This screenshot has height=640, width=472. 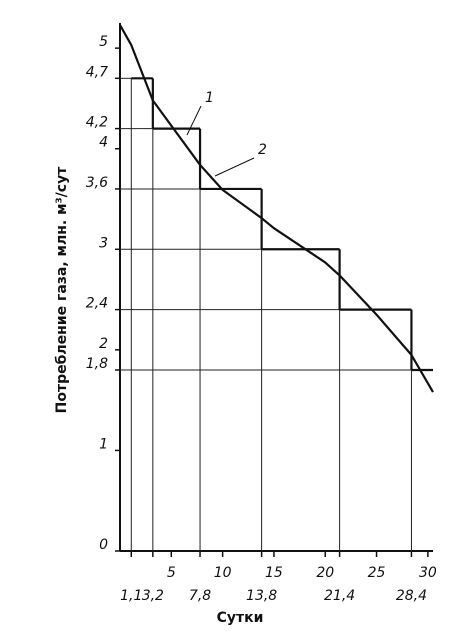 What do you see at coordinates (97, 123) in the screenshot?
I see `y-tick-label: 4,2` at bounding box center [97, 123].